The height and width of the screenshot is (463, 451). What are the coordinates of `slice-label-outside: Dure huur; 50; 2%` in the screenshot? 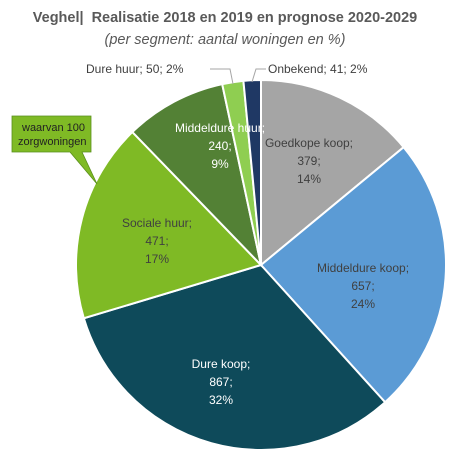 It's located at (135, 69).